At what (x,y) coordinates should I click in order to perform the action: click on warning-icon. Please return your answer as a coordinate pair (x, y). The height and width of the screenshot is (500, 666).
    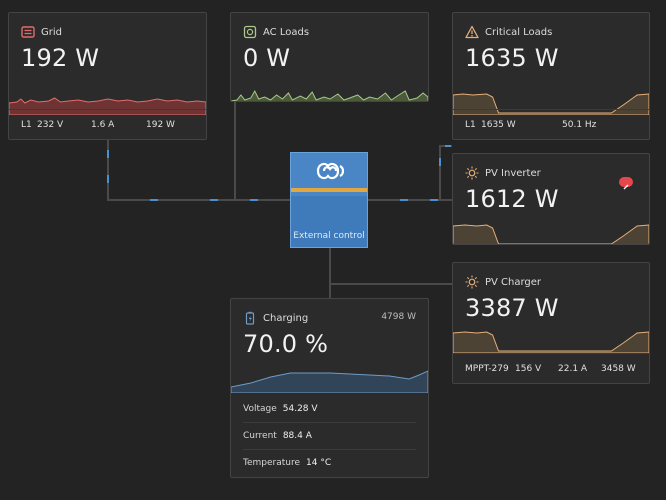
    Looking at the image, I should click on (472, 32).